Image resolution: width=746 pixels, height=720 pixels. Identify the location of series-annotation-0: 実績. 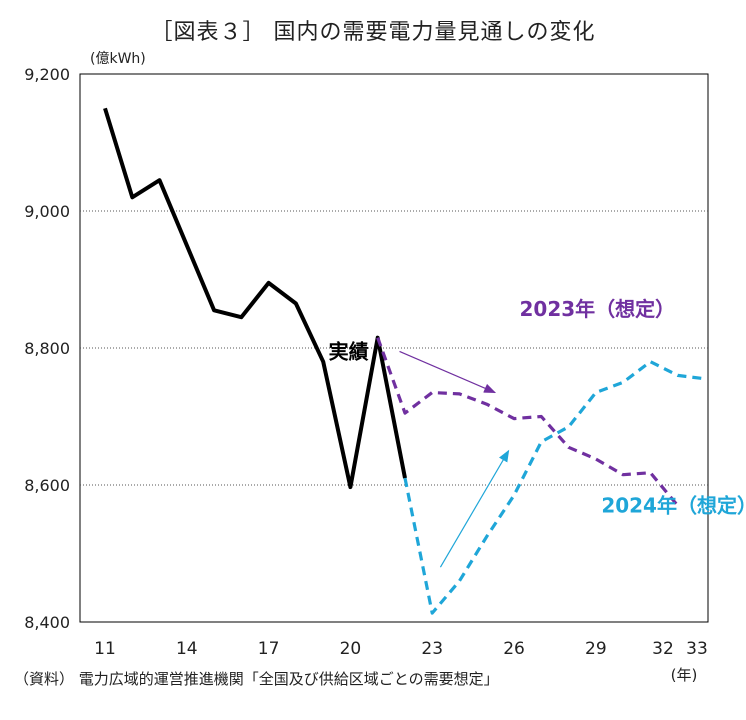
(349, 351).